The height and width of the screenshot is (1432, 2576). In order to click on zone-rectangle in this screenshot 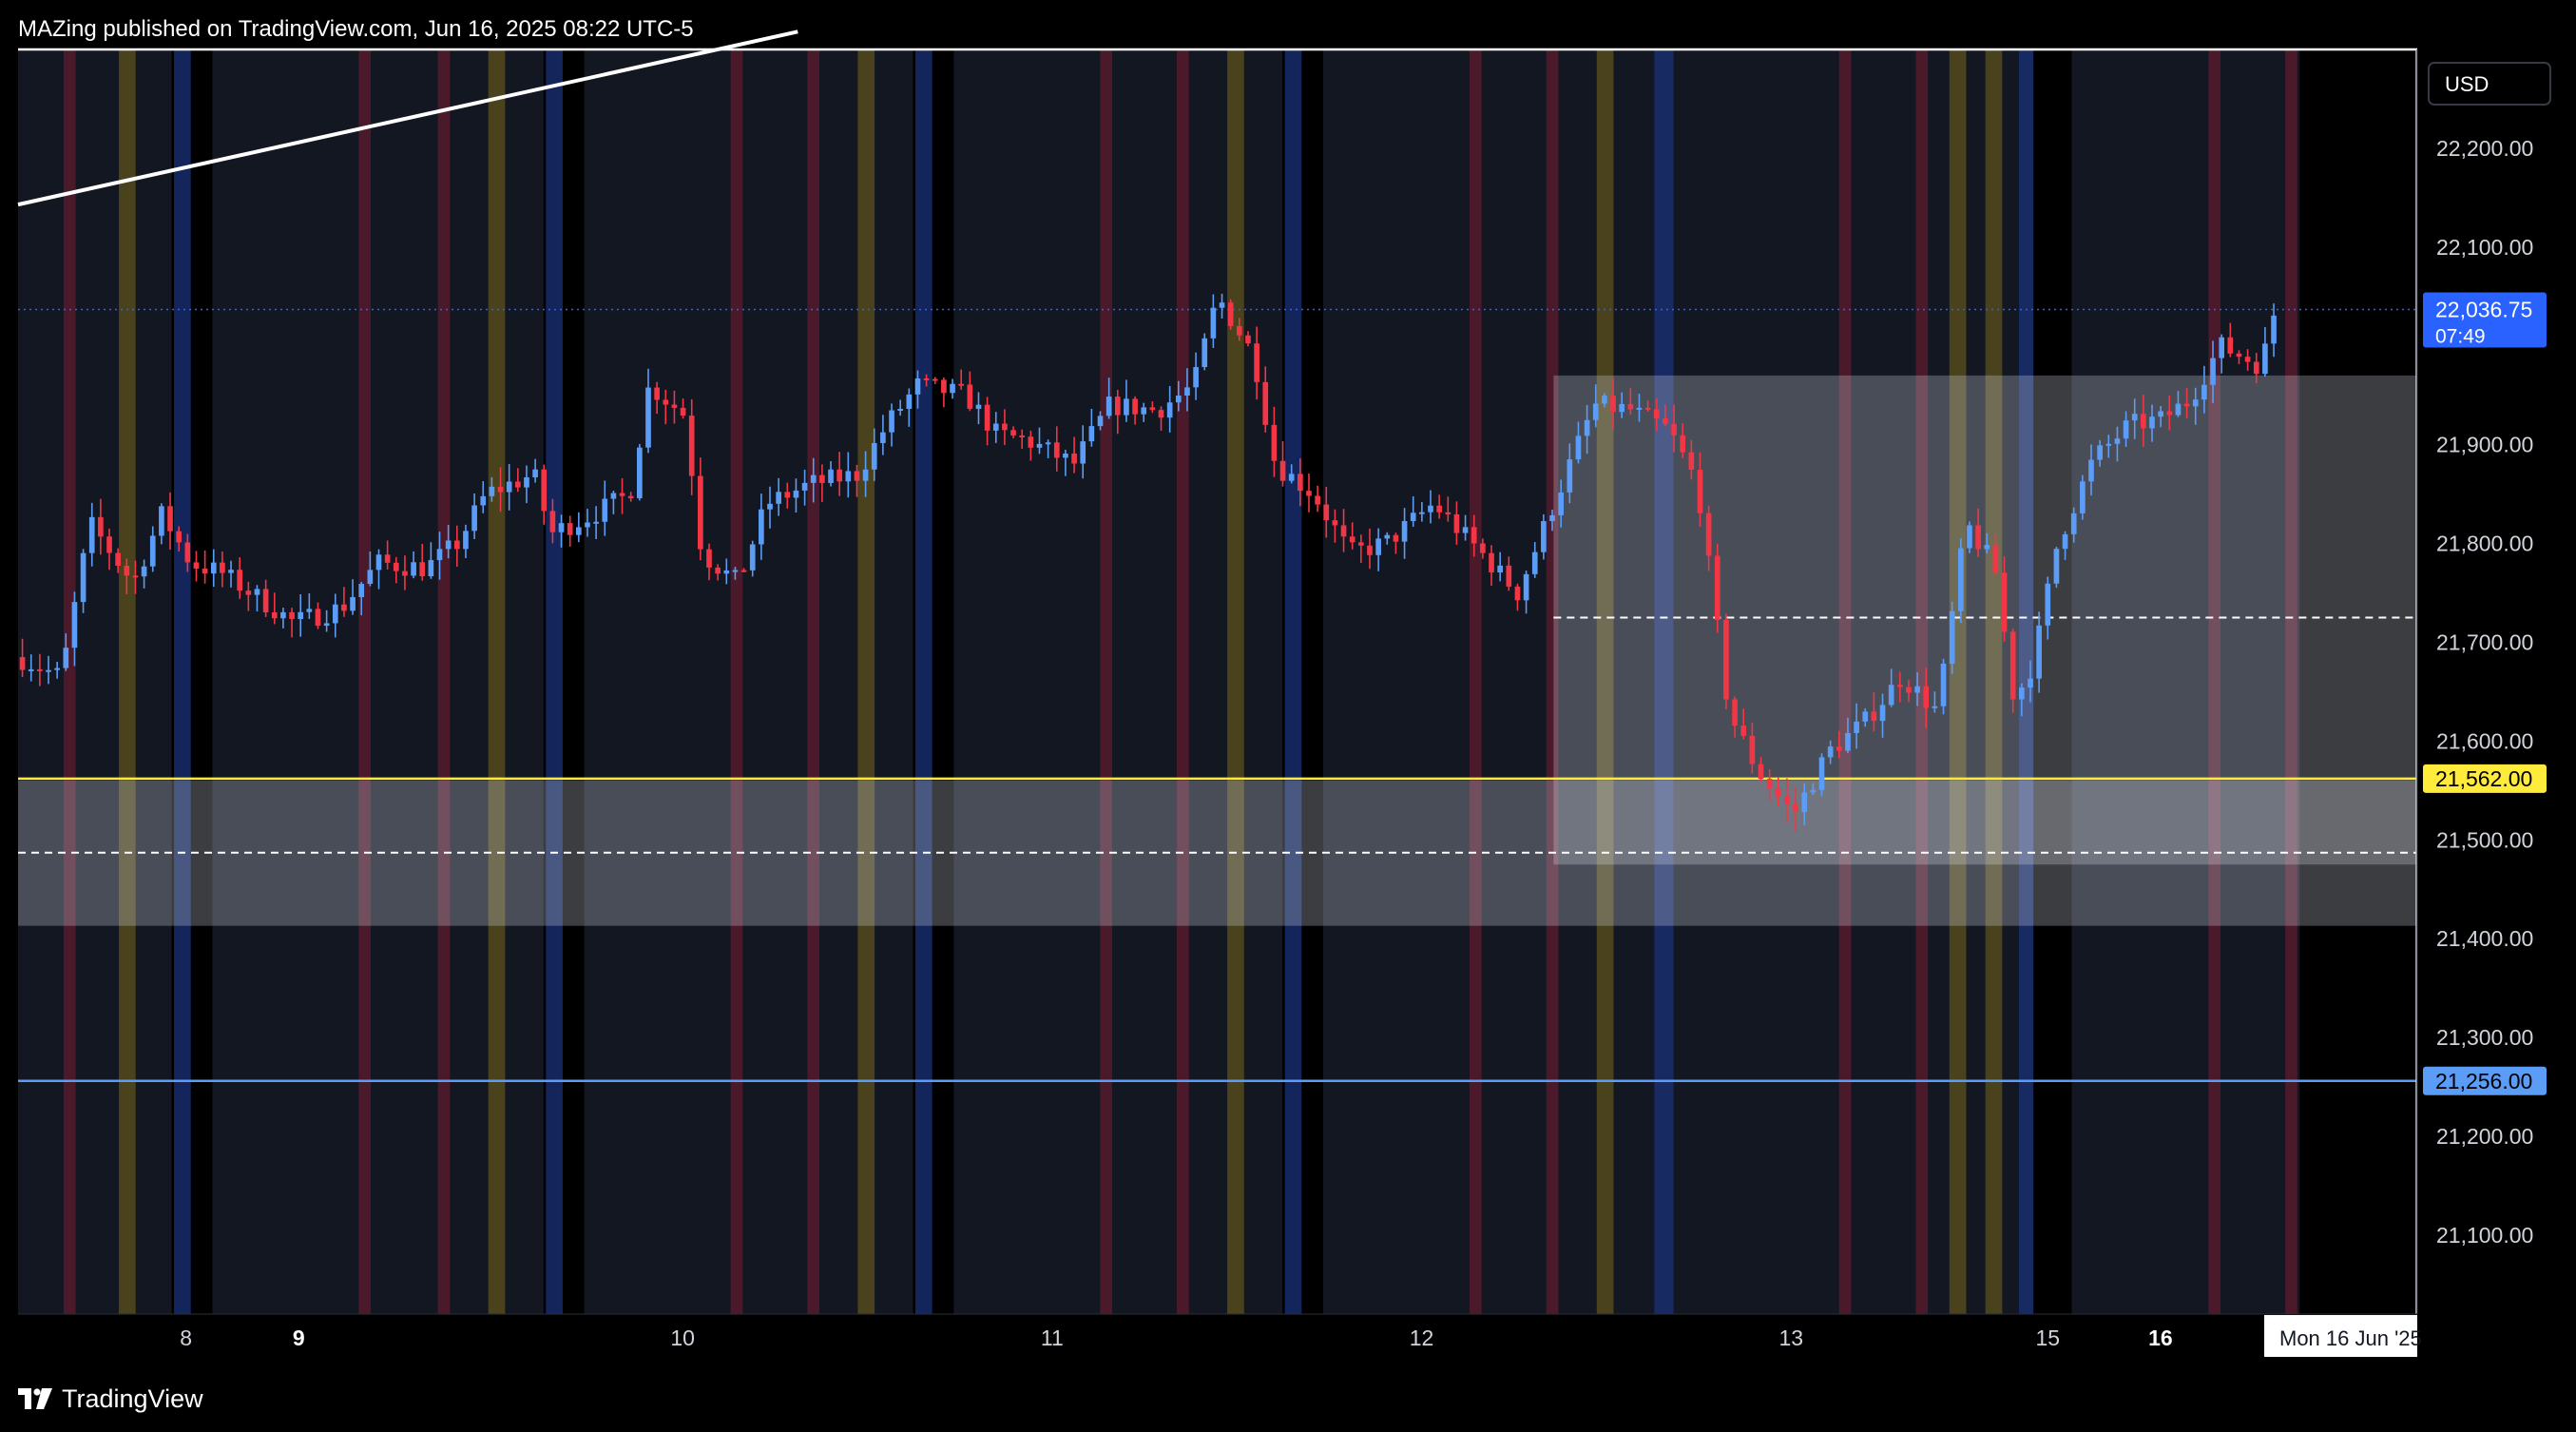, I will do `click(1985, 620)`.